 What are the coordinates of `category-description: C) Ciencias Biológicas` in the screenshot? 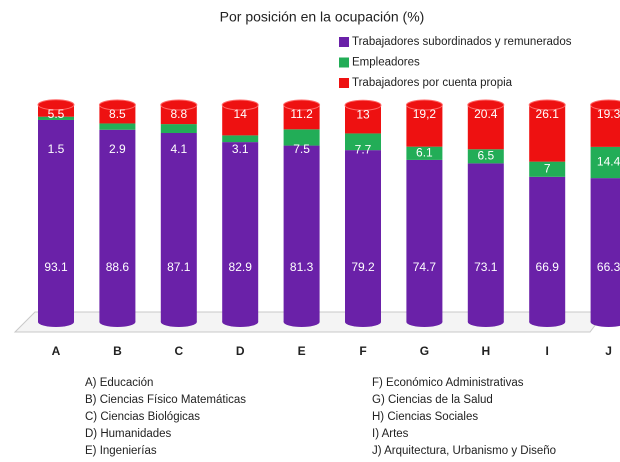 It's located at (142, 417).